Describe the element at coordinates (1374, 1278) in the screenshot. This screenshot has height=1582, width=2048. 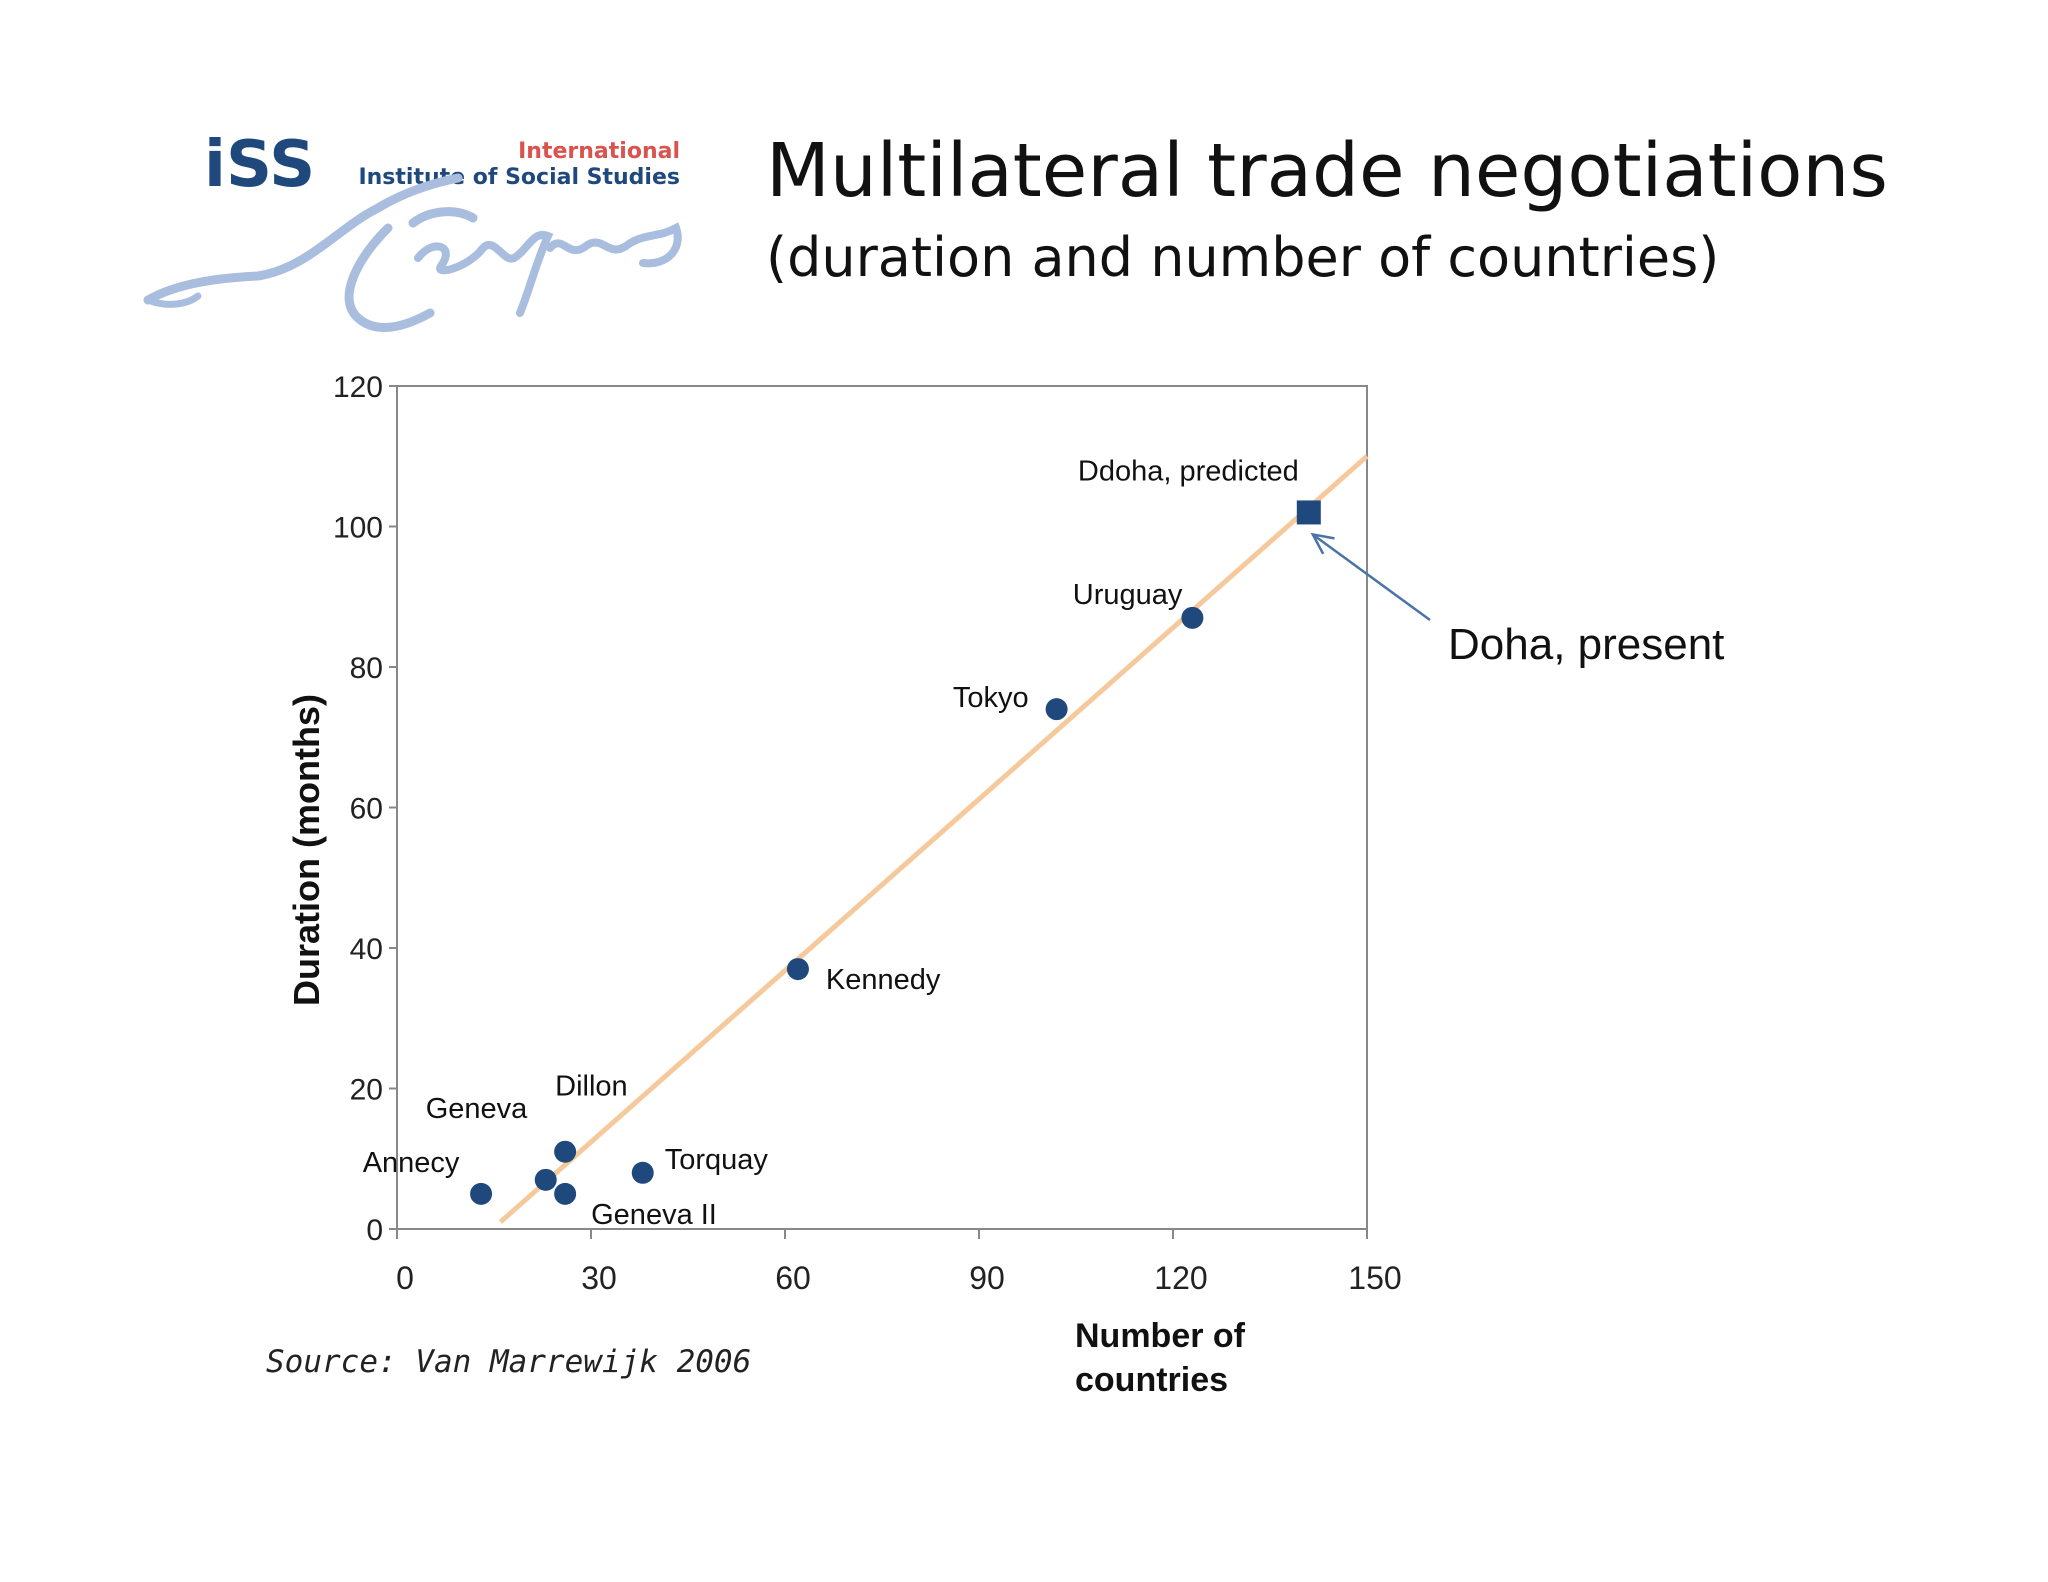
I see `x-tick-label: 150` at that location.